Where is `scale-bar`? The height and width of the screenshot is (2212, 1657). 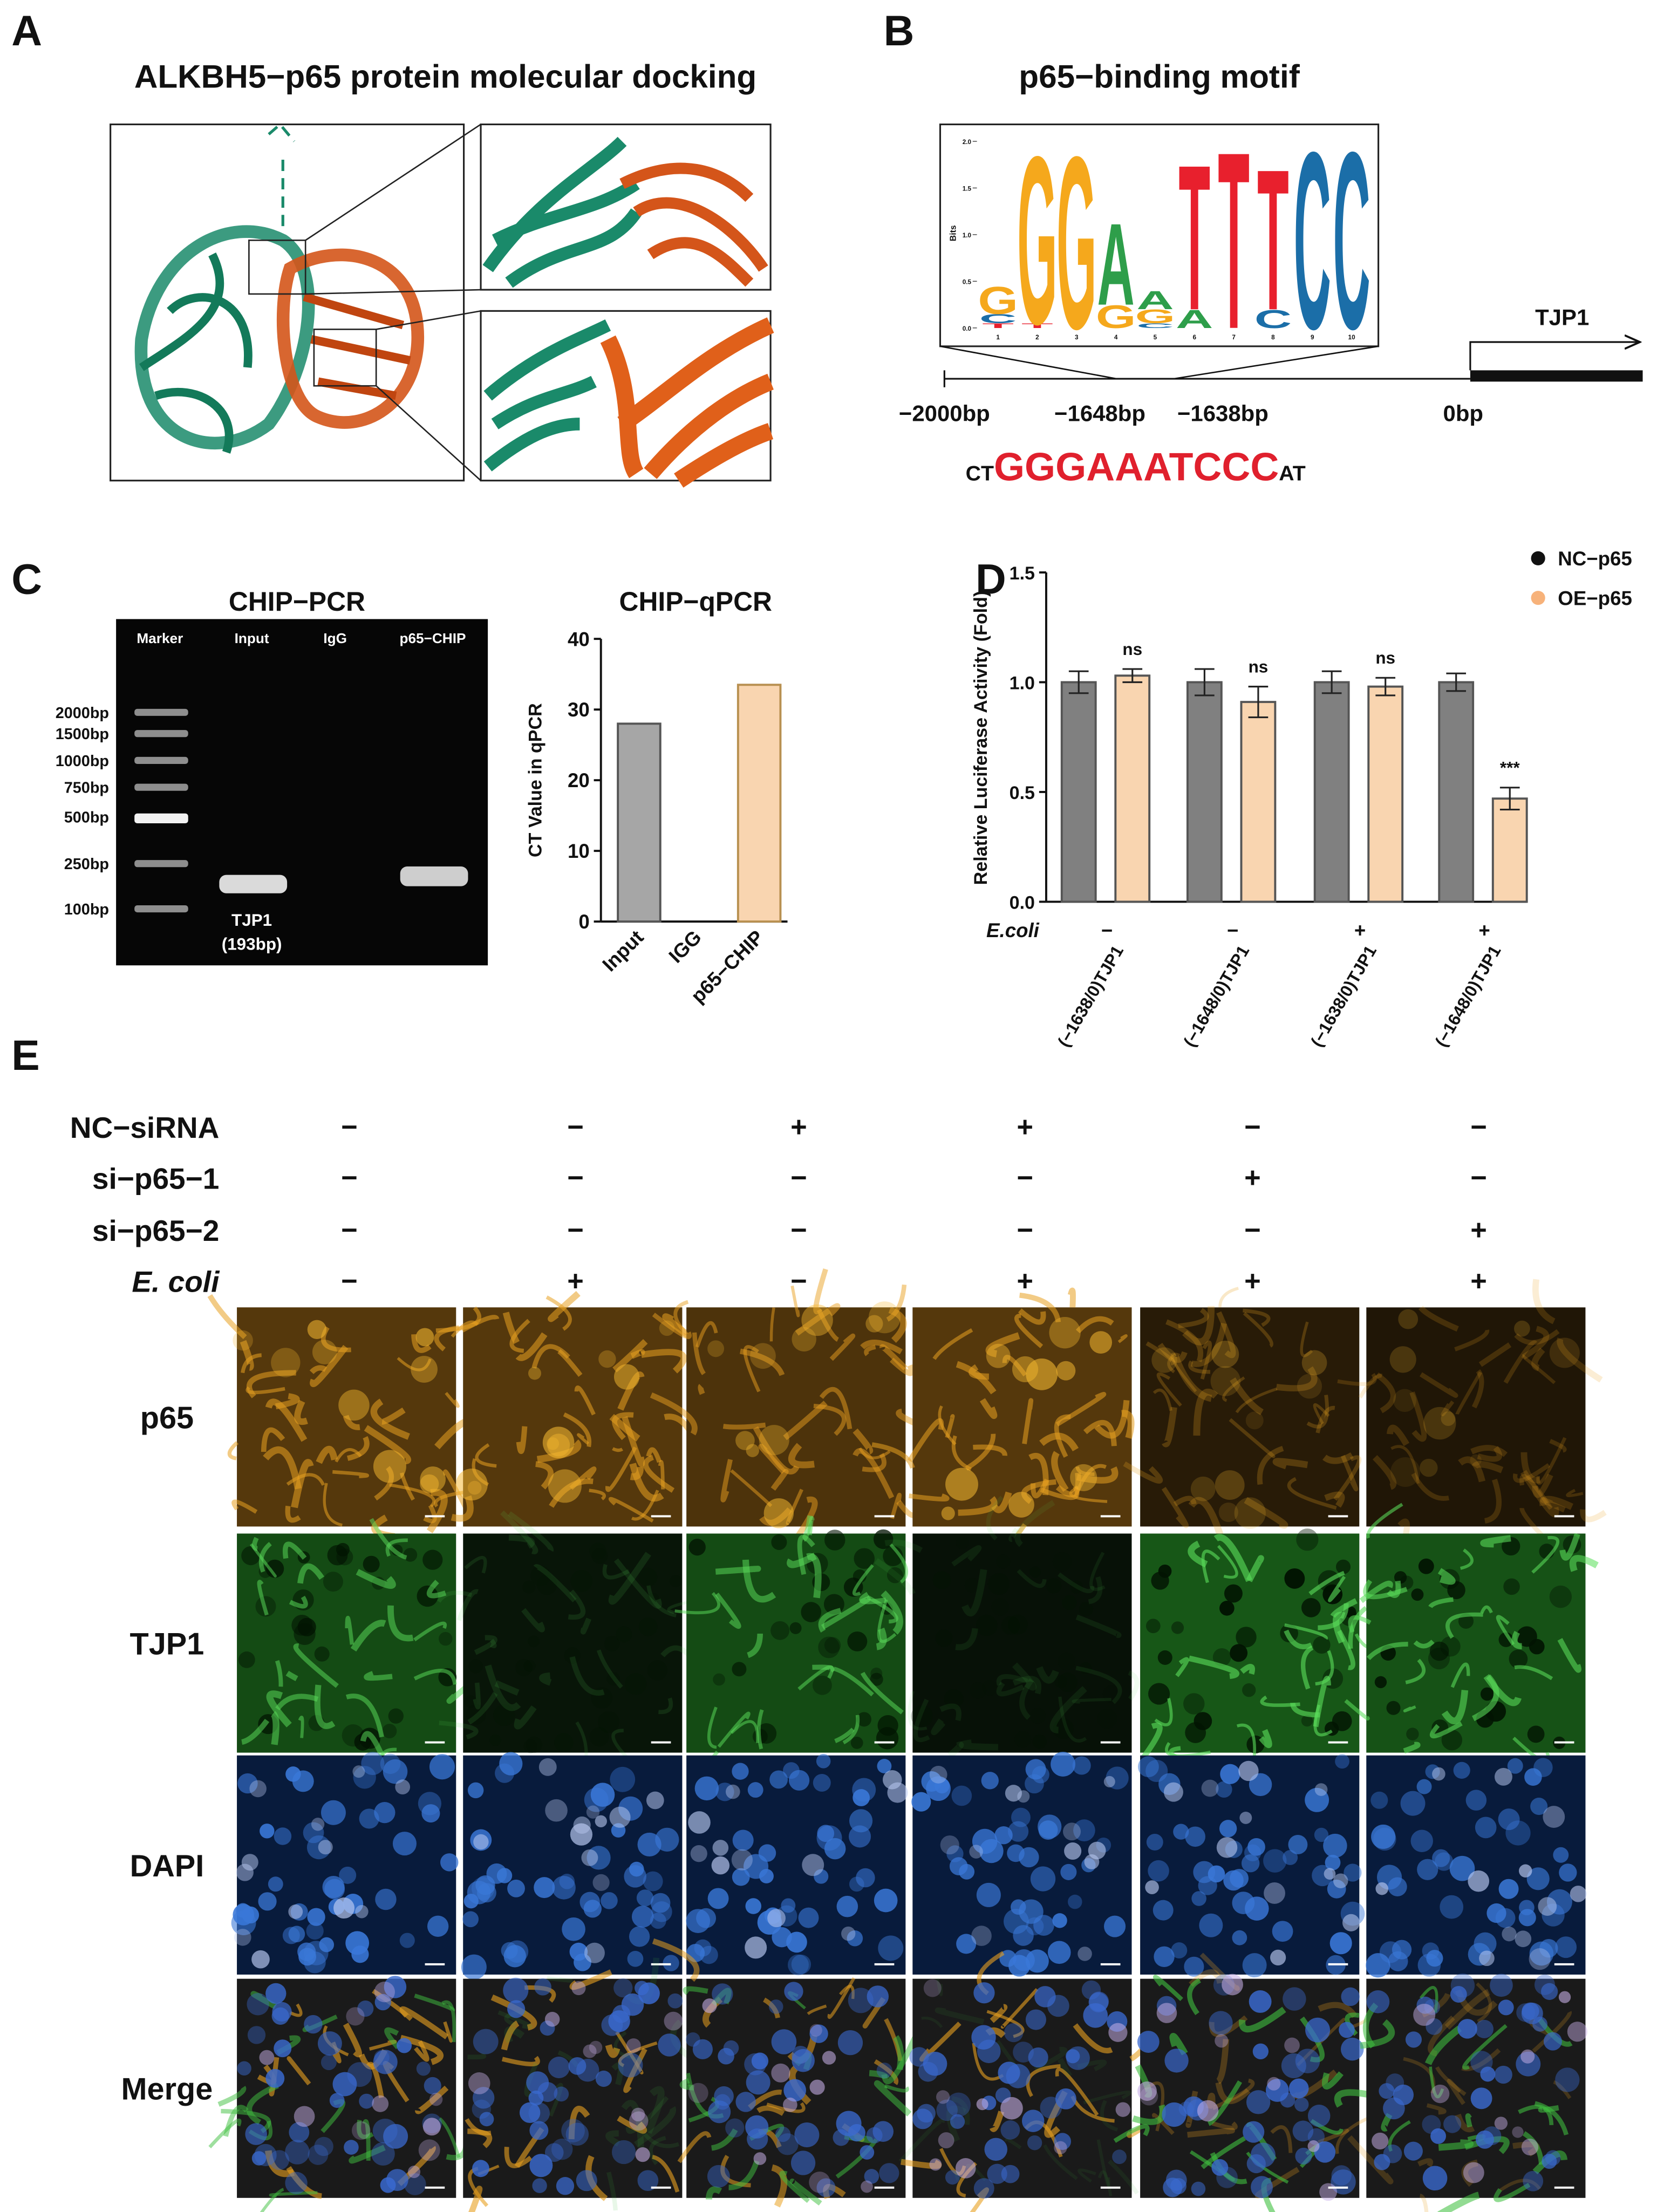 scale-bar is located at coordinates (884, 1742).